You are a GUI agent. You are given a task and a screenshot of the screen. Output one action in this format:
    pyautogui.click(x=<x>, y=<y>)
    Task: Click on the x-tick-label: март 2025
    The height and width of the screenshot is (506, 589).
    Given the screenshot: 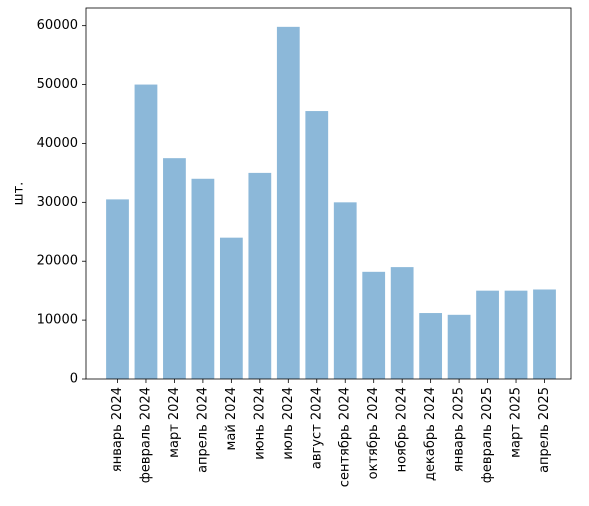 What is the action you would take?
    pyautogui.click(x=516, y=422)
    